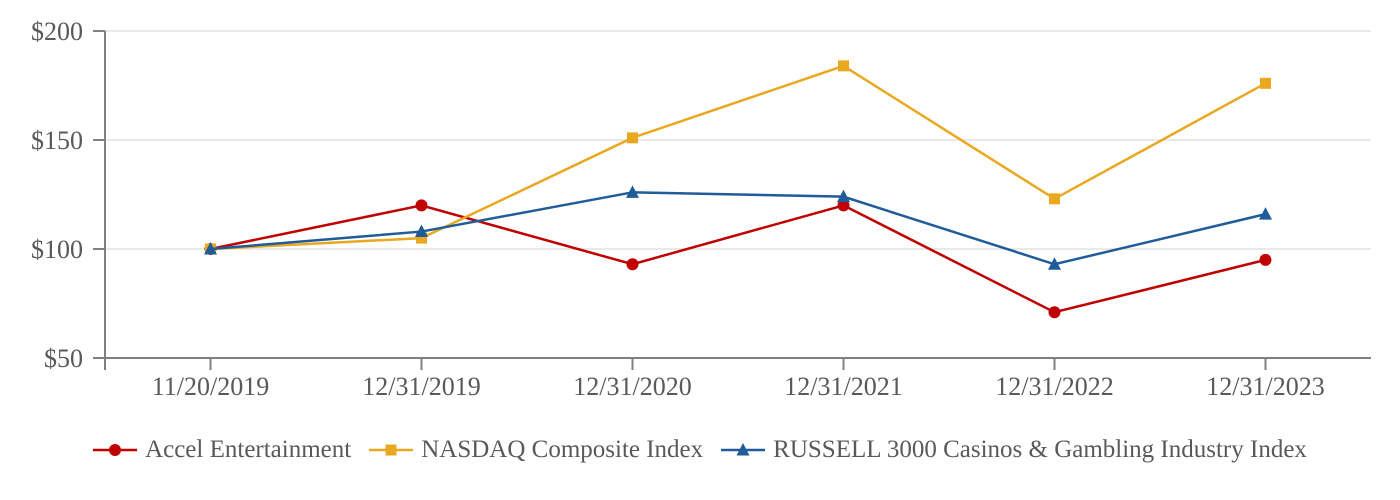 Image resolution: width=1400 pixels, height=500 pixels. What do you see at coordinates (843, 386) in the screenshot?
I see `x-tick-label: 12/31/2021` at bounding box center [843, 386].